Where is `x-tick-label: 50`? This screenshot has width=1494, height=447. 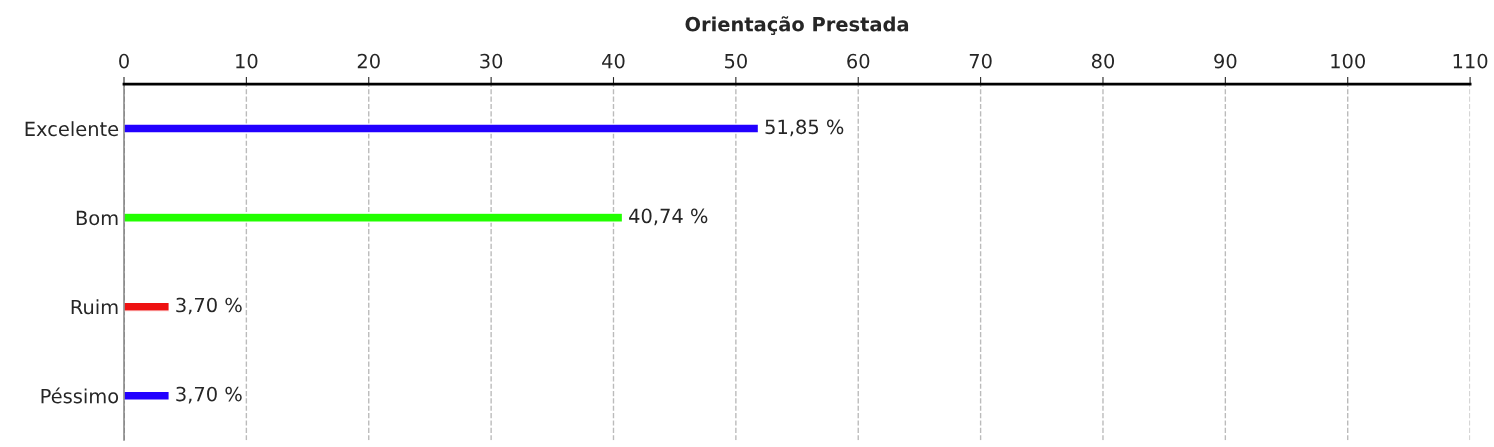 x-tick-label: 50 is located at coordinates (735, 61).